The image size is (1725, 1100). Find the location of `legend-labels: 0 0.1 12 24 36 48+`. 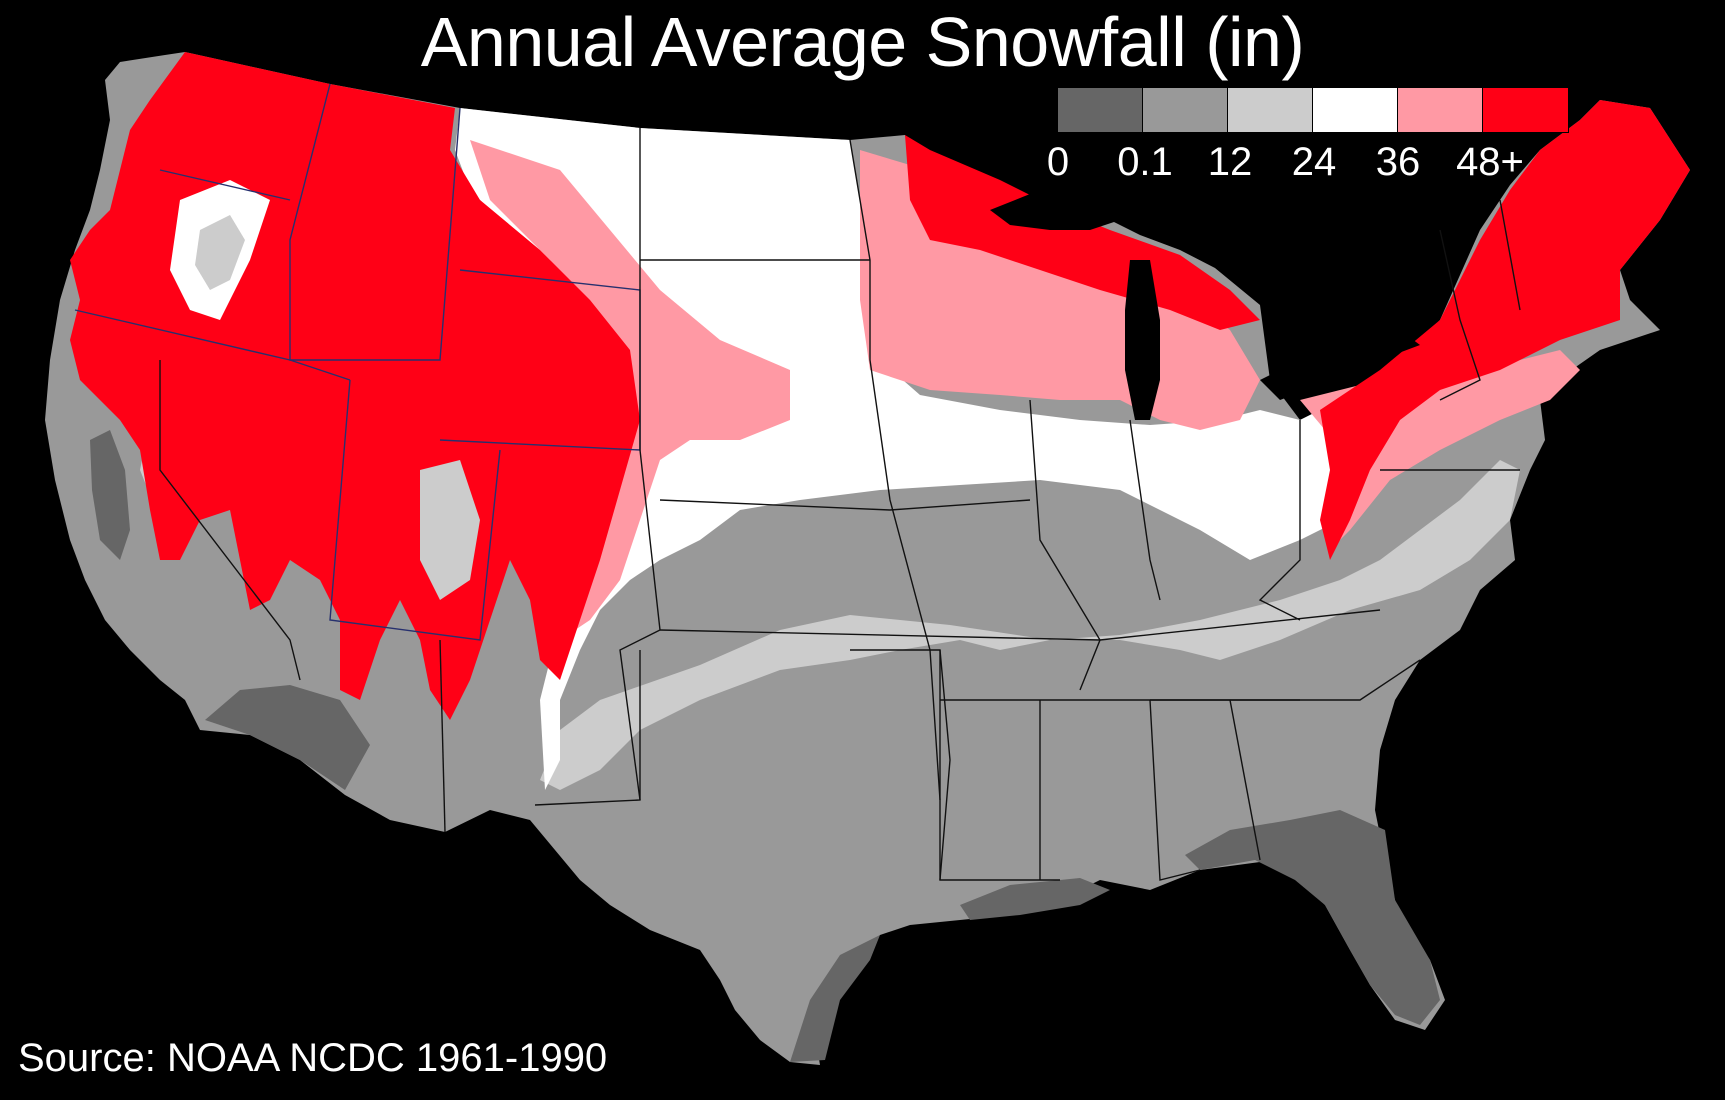

legend-labels: 0 0.1 12 24 36 48+ is located at coordinates (1310, 163).